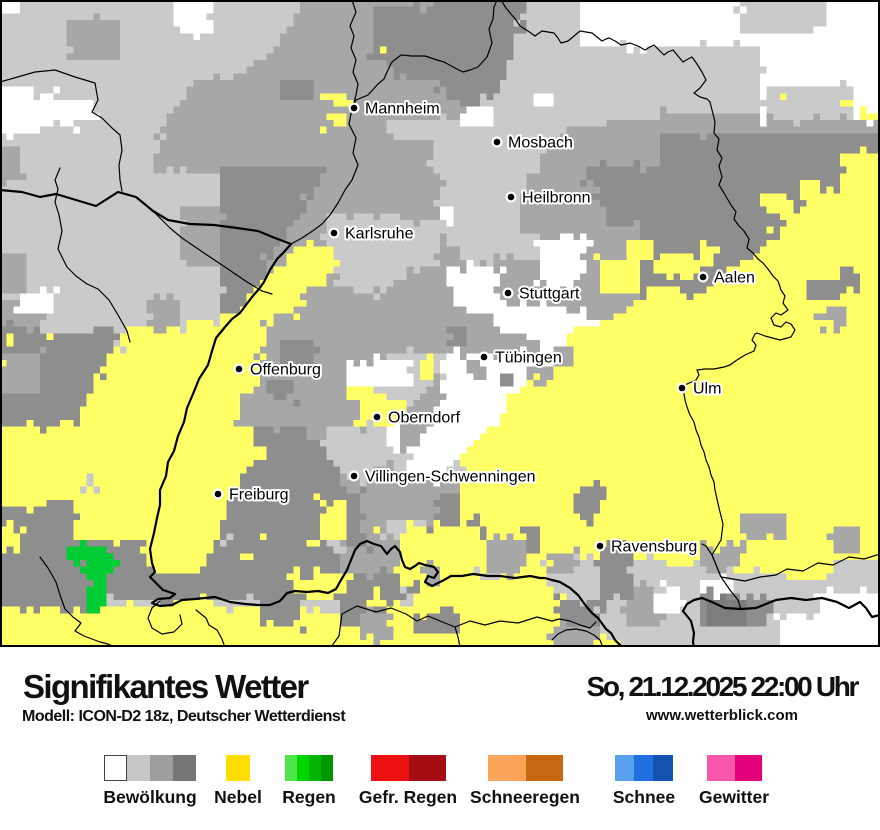 This screenshot has height=830, width=880. Describe the element at coordinates (556, 198) in the screenshot. I see `svg-text: Heilbronn` at that location.